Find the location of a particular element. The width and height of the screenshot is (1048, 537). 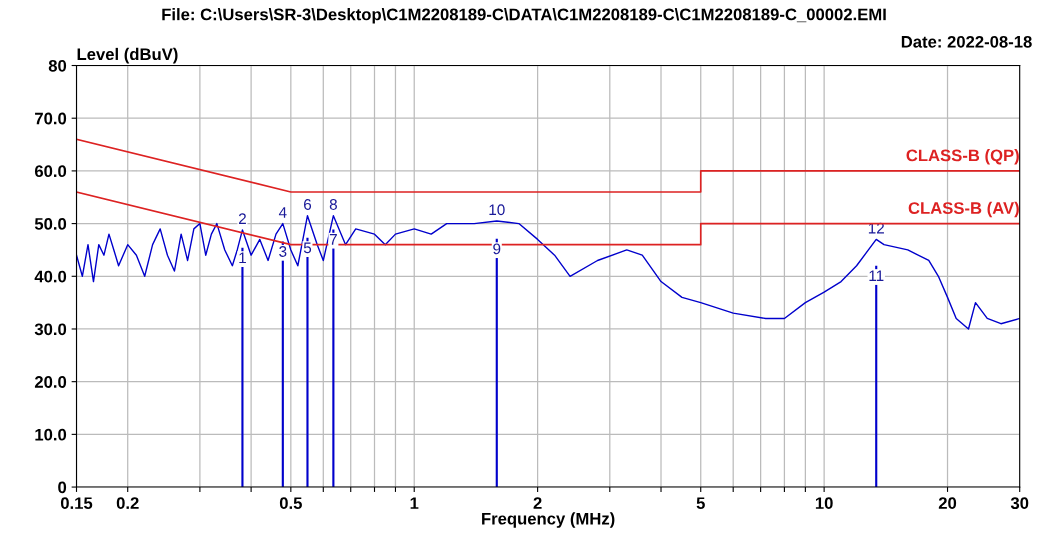

series-label: CLASS-B (QP) is located at coordinates (962, 157).